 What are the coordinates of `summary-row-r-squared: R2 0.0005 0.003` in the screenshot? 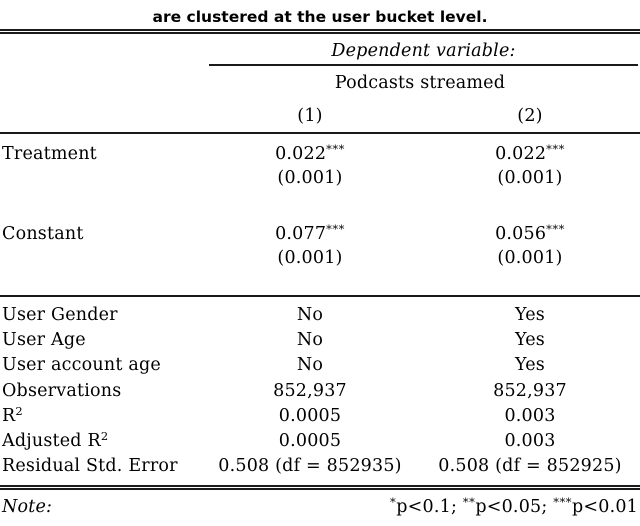 It's located at (320, 415).